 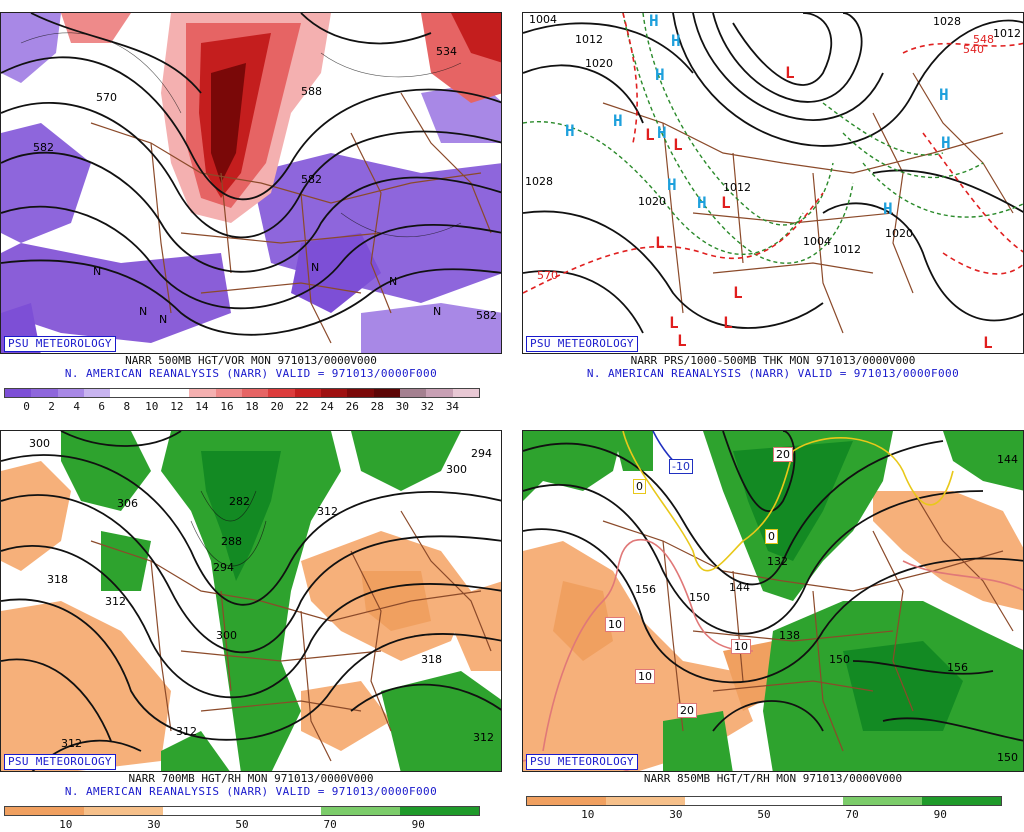 What do you see at coordinates (352, 406) in the screenshot?
I see `scale-tick-label: 26` at bounding box center [352, 406].